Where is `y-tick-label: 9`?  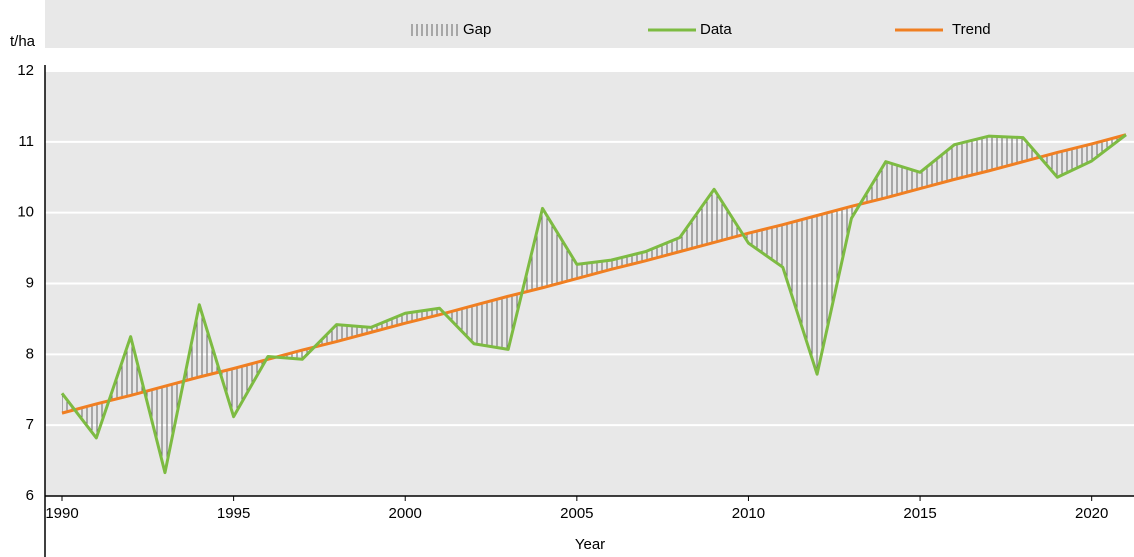 y-tick-label: 9 is located at coordinates (30, 282).